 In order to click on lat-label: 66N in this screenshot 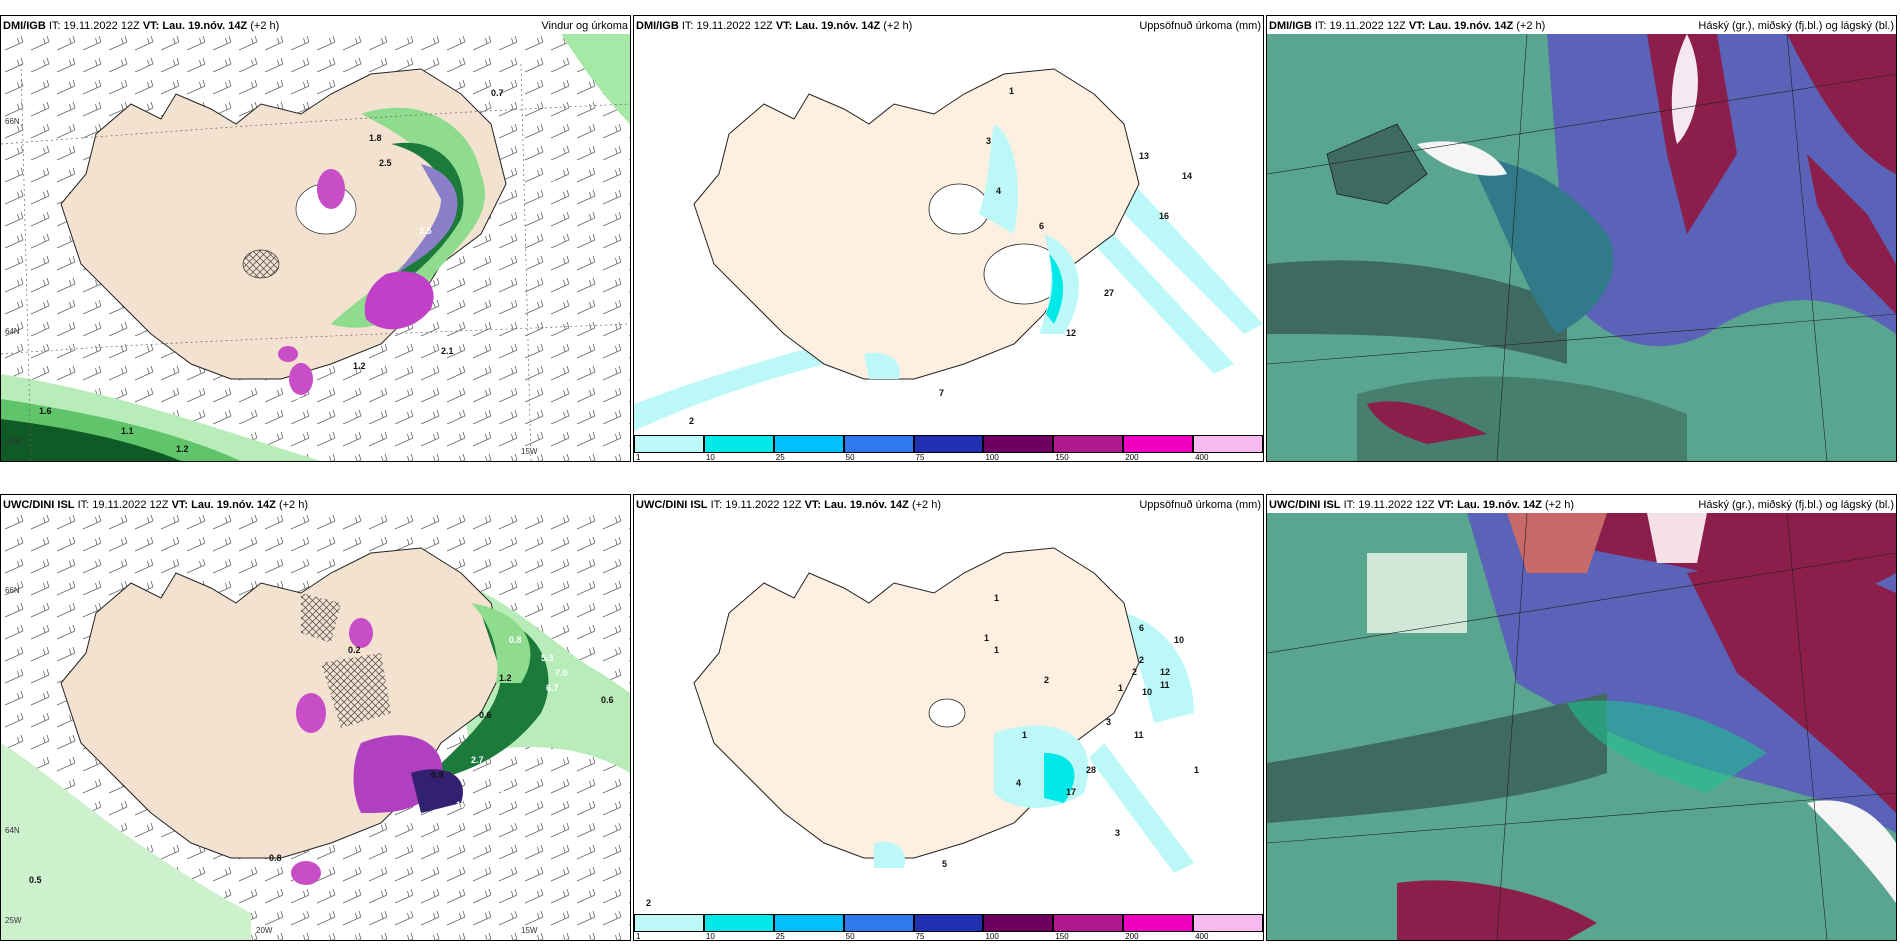, I will do `click(12, 590)`.